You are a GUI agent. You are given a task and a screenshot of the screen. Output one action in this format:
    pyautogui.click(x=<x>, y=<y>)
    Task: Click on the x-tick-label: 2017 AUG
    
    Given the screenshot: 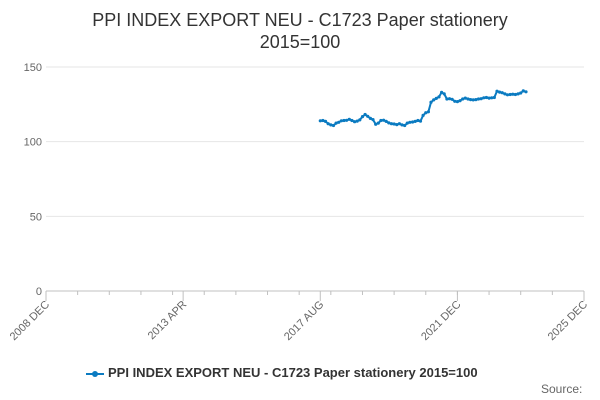 What is the action you would take?
    pyautogui.click(x=304, y=321)
    